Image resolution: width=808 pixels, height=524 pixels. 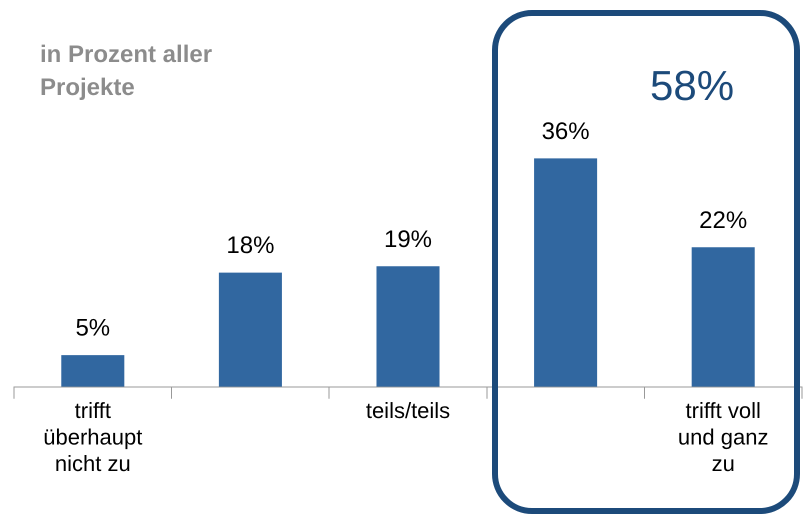 I want to click on data-label: 5%, so click(x=92, y=328).